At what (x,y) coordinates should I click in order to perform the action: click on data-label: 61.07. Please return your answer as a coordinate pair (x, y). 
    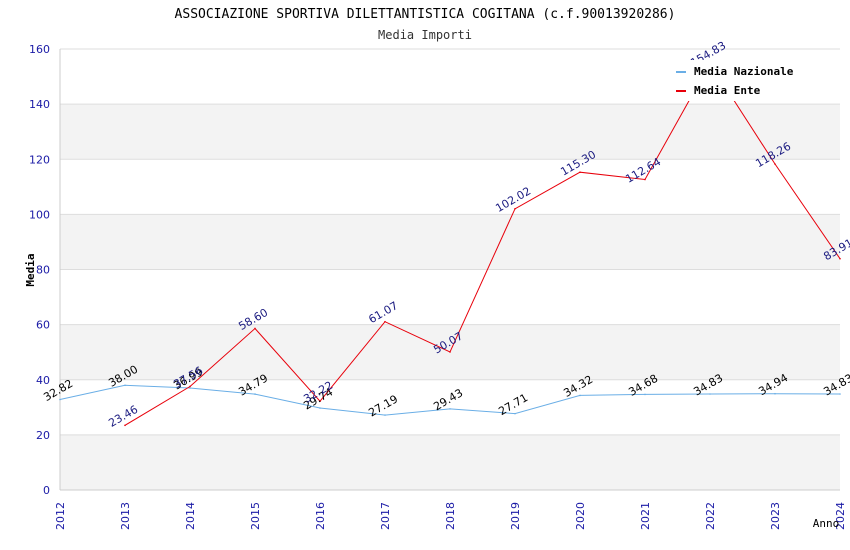
    Looking at the image, I should click on (383, 312).